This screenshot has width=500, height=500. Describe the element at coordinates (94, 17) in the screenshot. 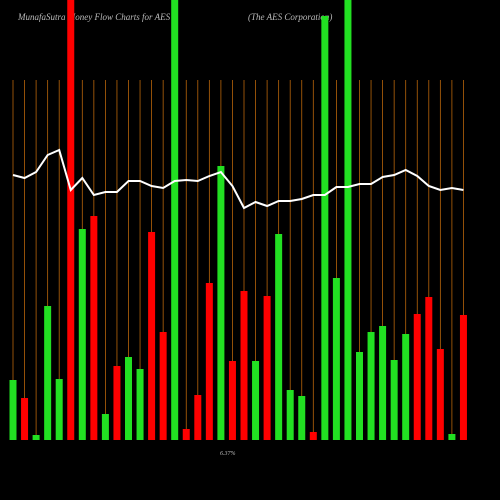

I see `chart-title: MunafaSutra Money Flow Charts for AES` at that location.